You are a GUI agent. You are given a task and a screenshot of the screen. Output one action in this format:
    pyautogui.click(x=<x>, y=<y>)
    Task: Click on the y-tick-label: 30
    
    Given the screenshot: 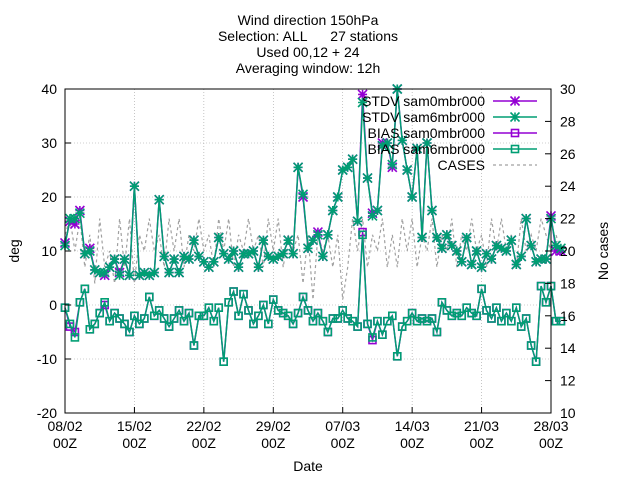 What is the action you would take?
    pyautogui.click(x=49, y=143)
    